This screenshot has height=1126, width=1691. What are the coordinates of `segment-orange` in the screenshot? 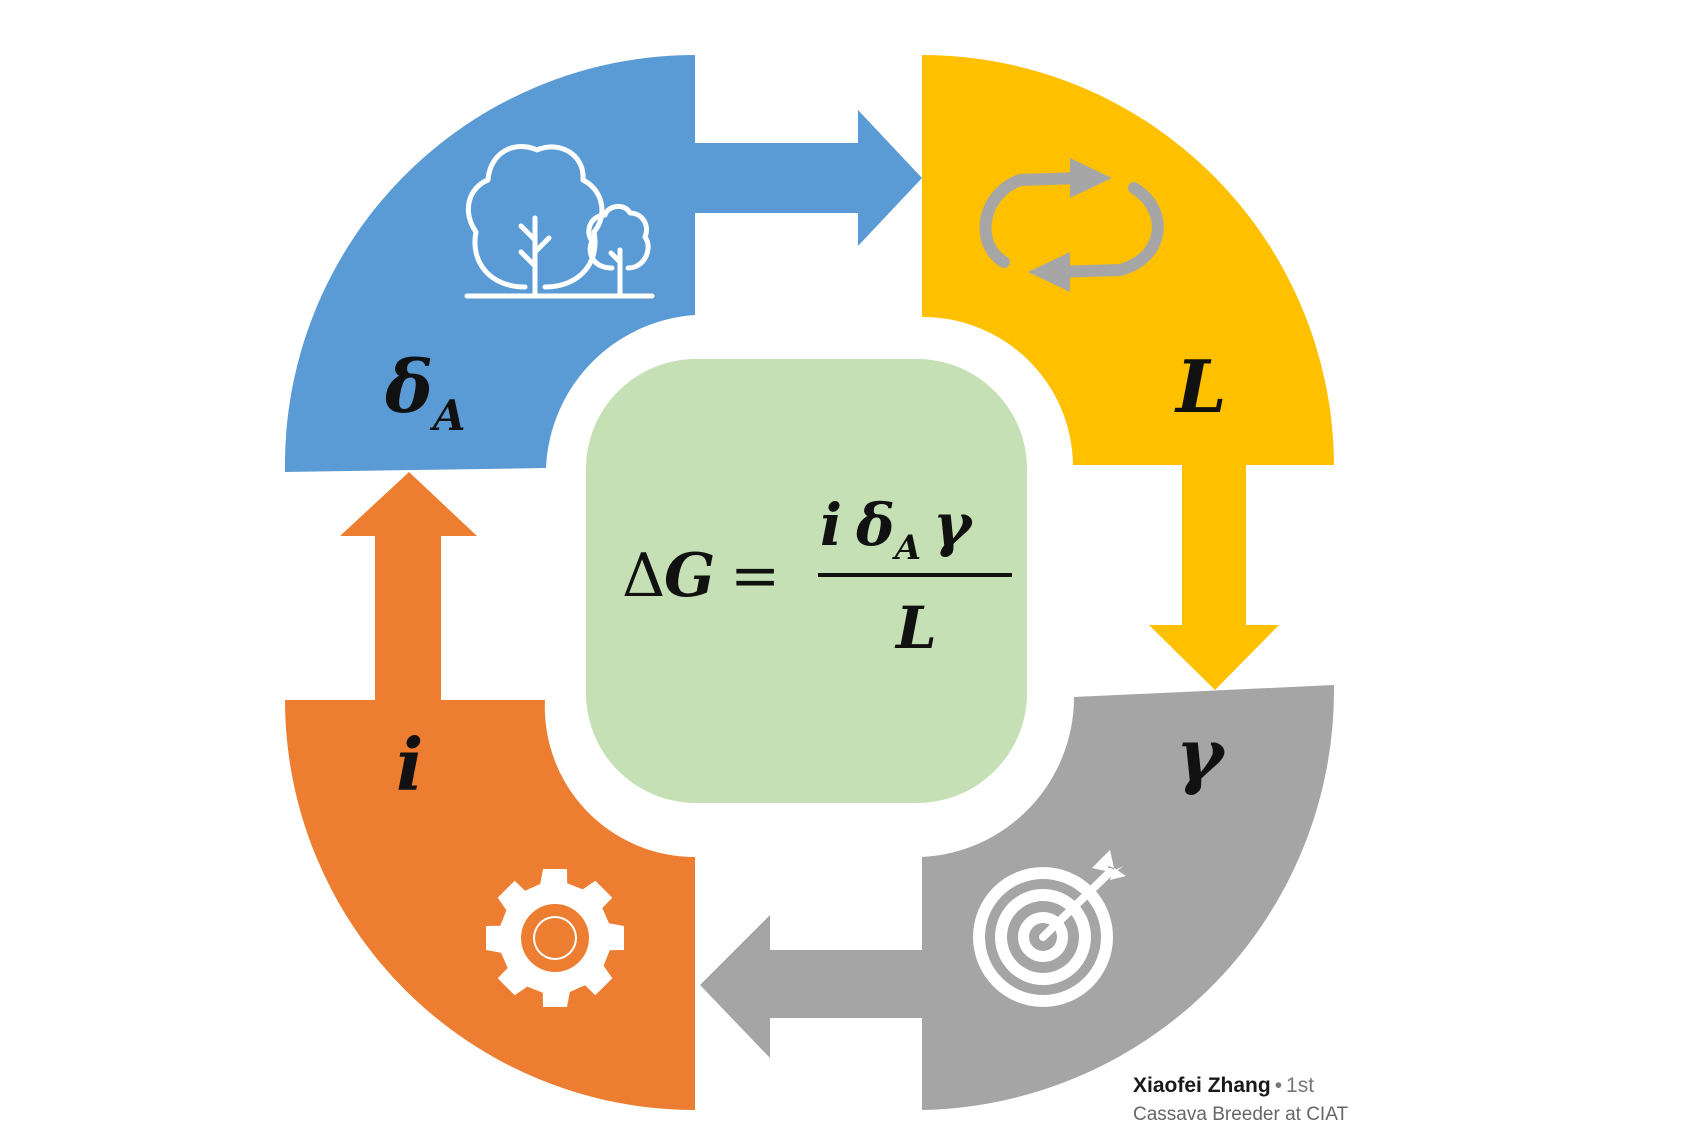 It's located at (490, 905).